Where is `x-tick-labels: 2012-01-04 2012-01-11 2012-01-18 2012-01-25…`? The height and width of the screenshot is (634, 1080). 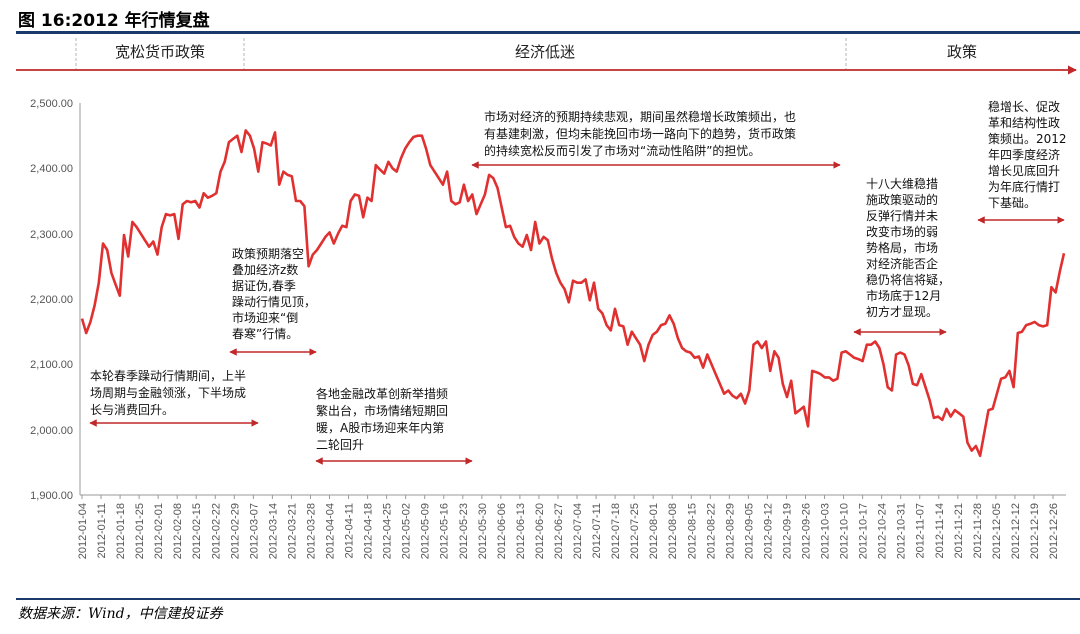 x-tick-labels: 2012-01-04 2012-01-11 2012-01-18 2012-01-25… is located at coordinates (568, 527).